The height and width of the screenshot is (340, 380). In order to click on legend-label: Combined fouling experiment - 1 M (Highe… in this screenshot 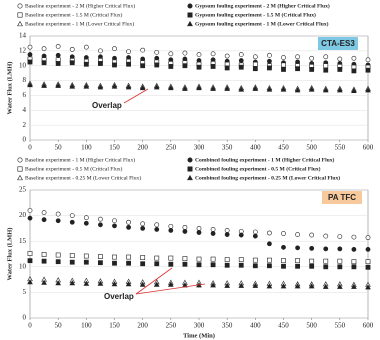, I will do `click(265, 159)`.